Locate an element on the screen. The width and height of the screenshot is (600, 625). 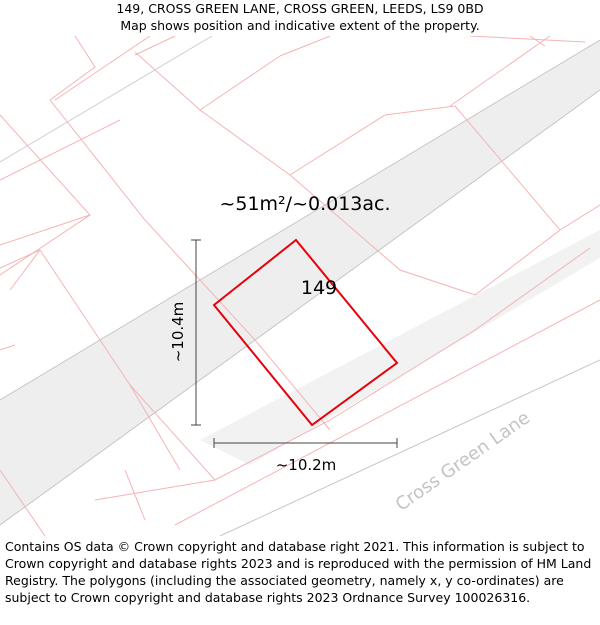
property-boundary is located at coordinates (305, 332).